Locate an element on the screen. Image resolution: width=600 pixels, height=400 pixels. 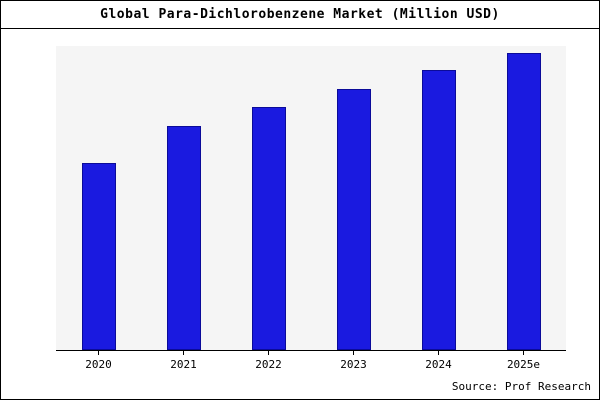
x-label-cell: 2020 is located at coordinates (98, 361).